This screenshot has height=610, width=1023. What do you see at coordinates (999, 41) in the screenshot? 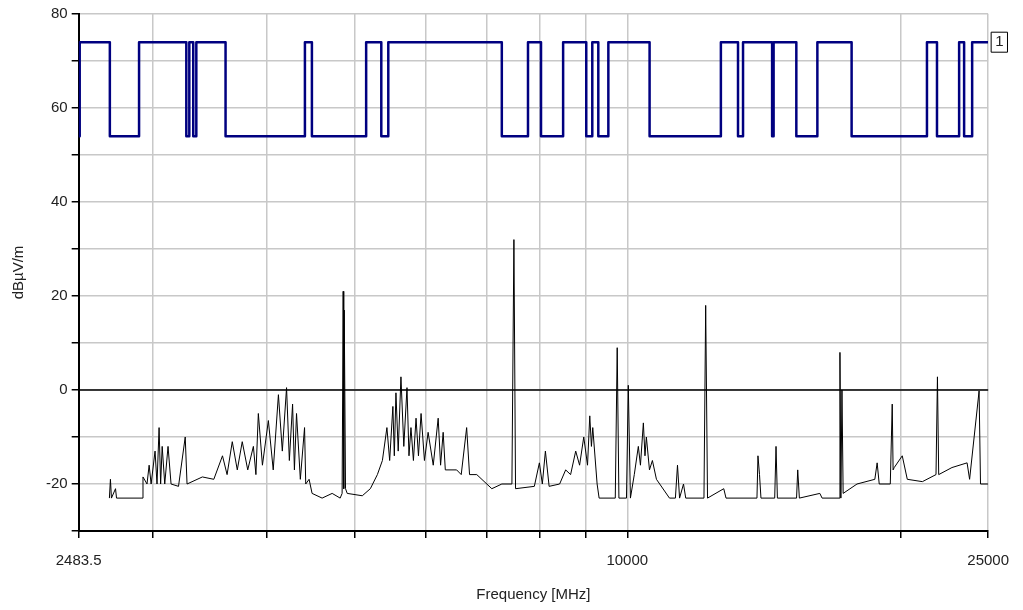
I see `annotation: 1` at bounding box center [999, 41].